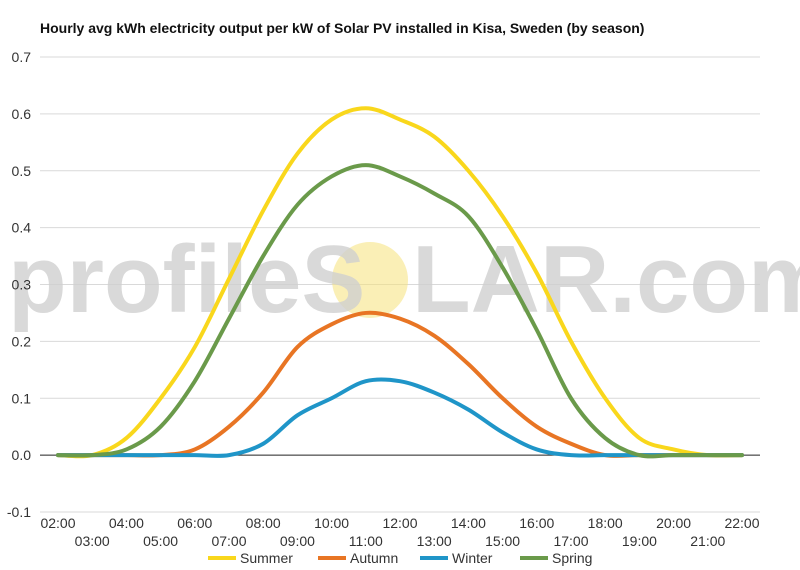 Image resolution: width=800 pixels, height=570 pixels. I want to click on x-tick-label: 17:00, so click(570, 541).